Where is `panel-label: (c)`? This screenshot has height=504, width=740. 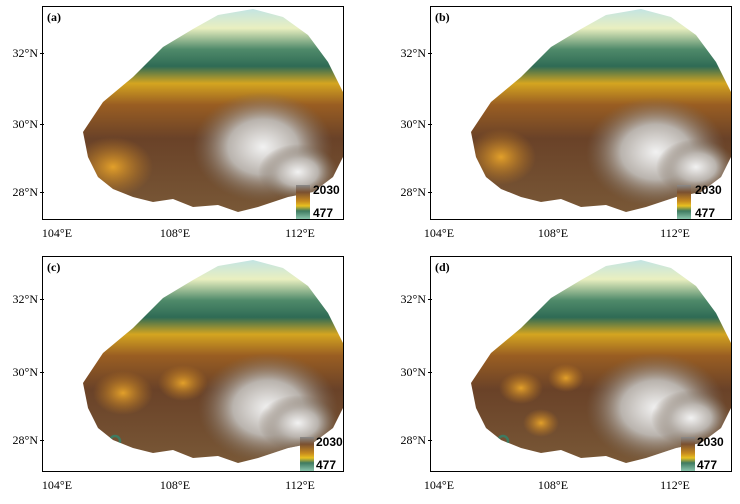
panel-label: (c) is located at coordinates (54, 267).